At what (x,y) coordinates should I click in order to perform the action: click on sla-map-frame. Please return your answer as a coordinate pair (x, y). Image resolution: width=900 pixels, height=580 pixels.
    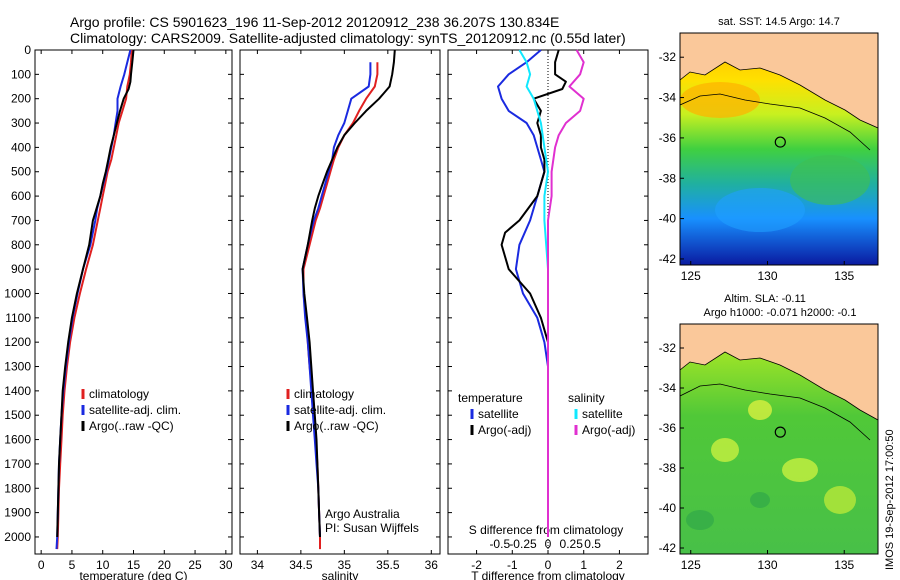
    Looking at the image, I should click on (779, 439).